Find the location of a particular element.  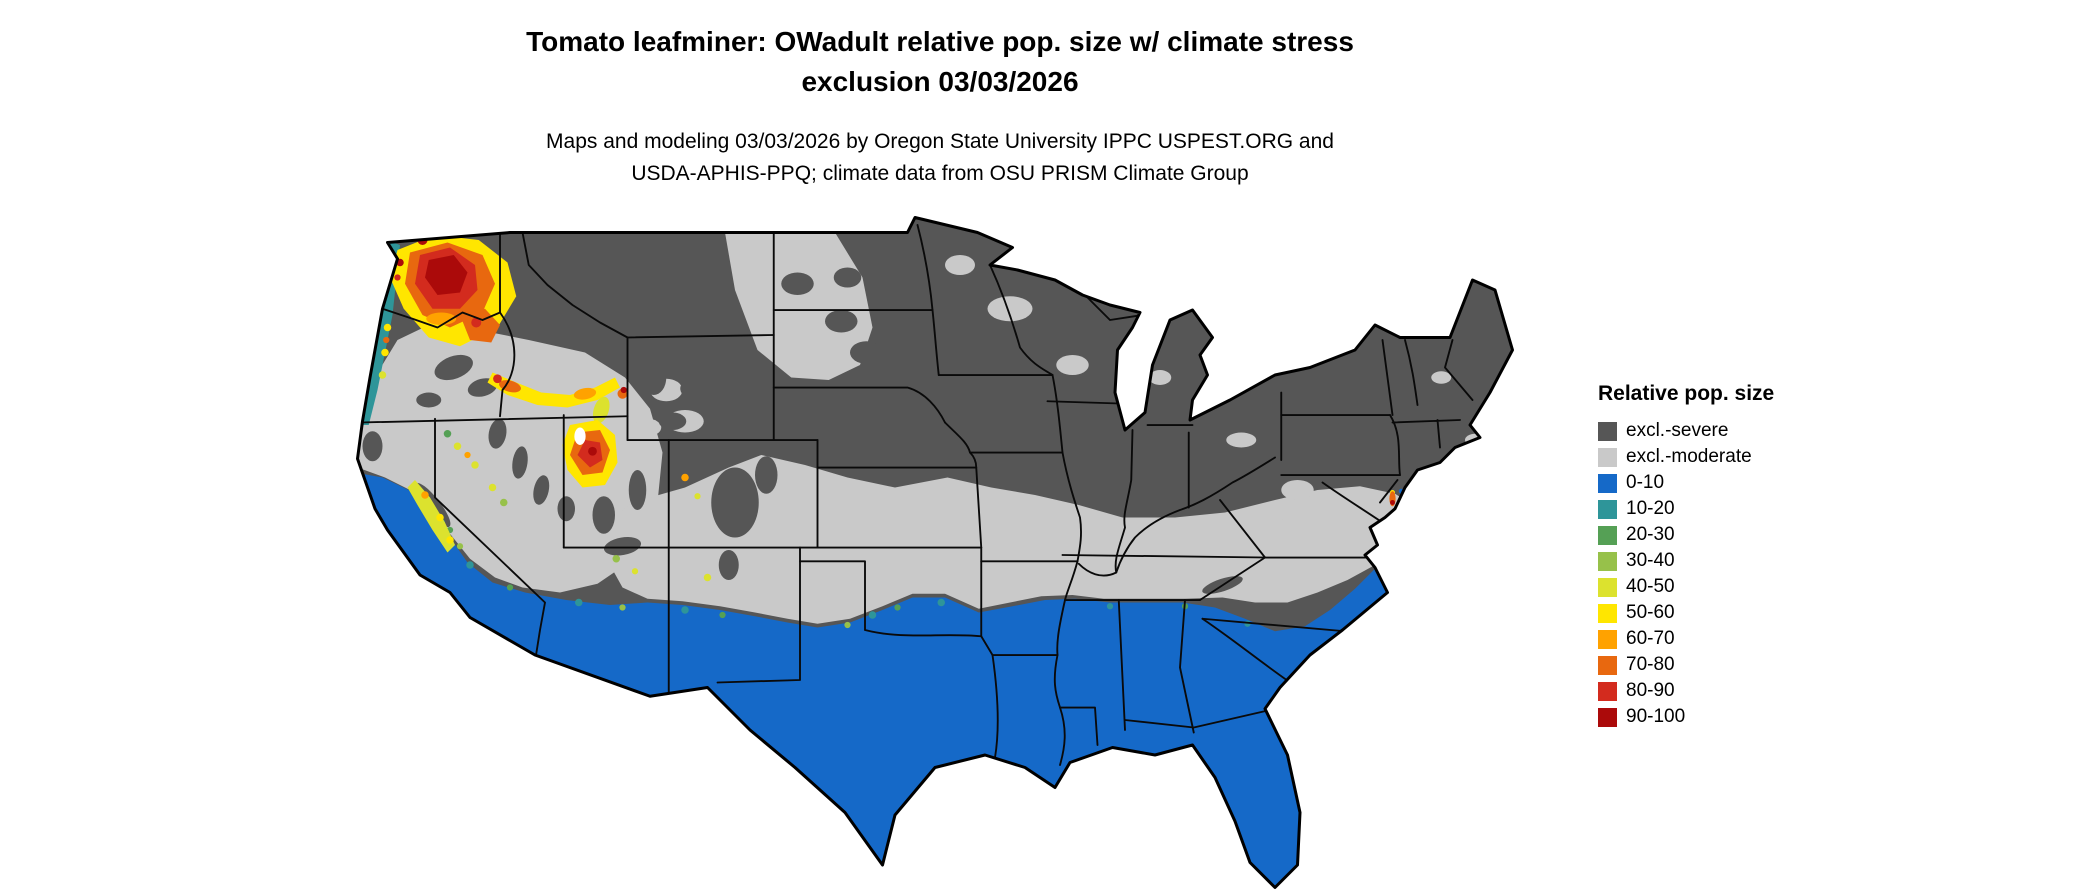

legend-item-label: 0-10 is located at coordinates (1645, 482).